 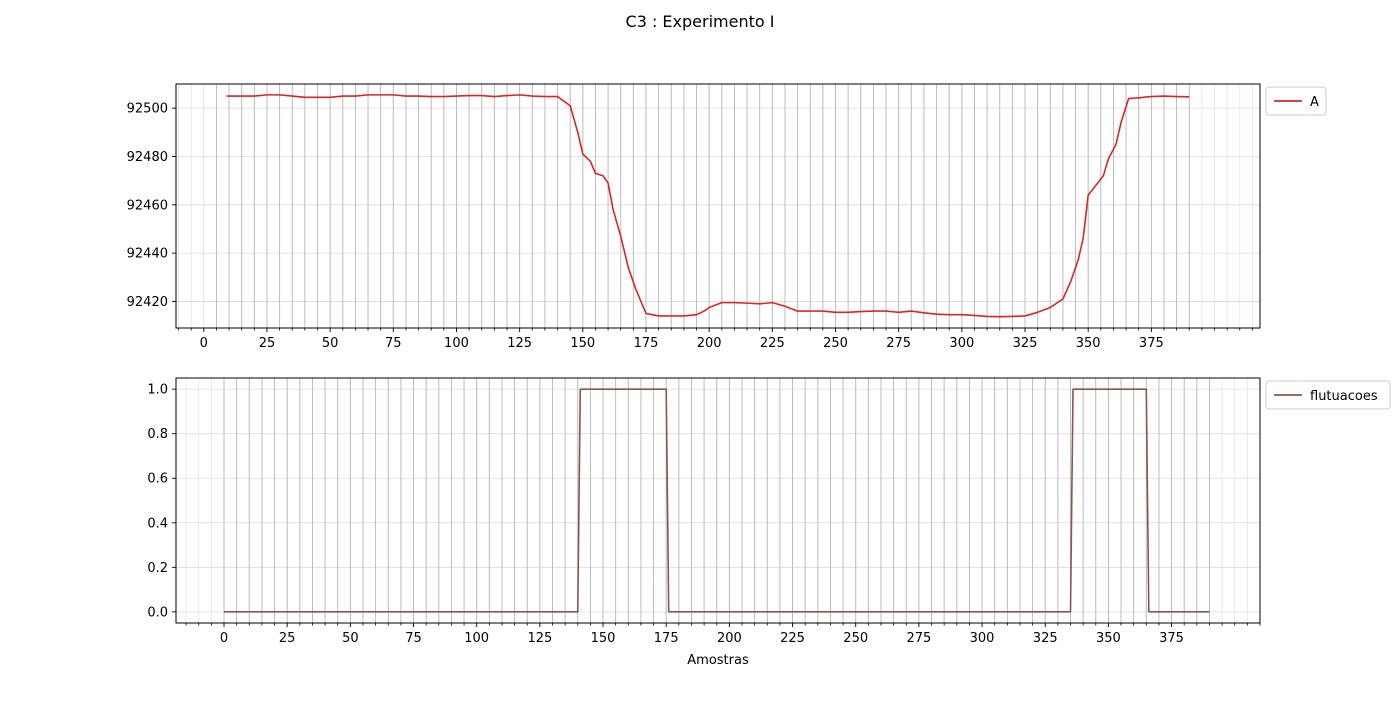 I want to click on x-axis-label: Amostras, so click(x=718, y=660).